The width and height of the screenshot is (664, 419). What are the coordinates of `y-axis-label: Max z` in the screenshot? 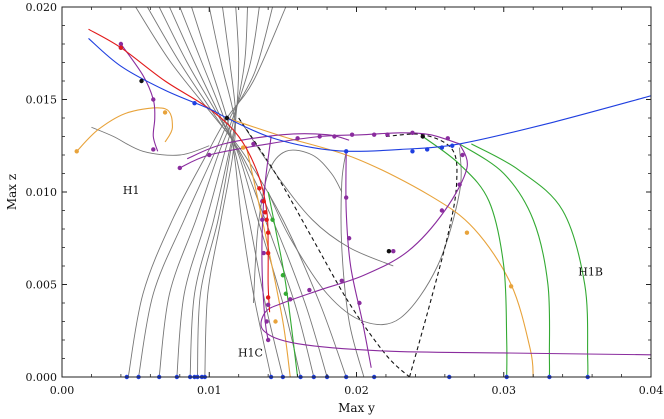 It's located at (12, 192).